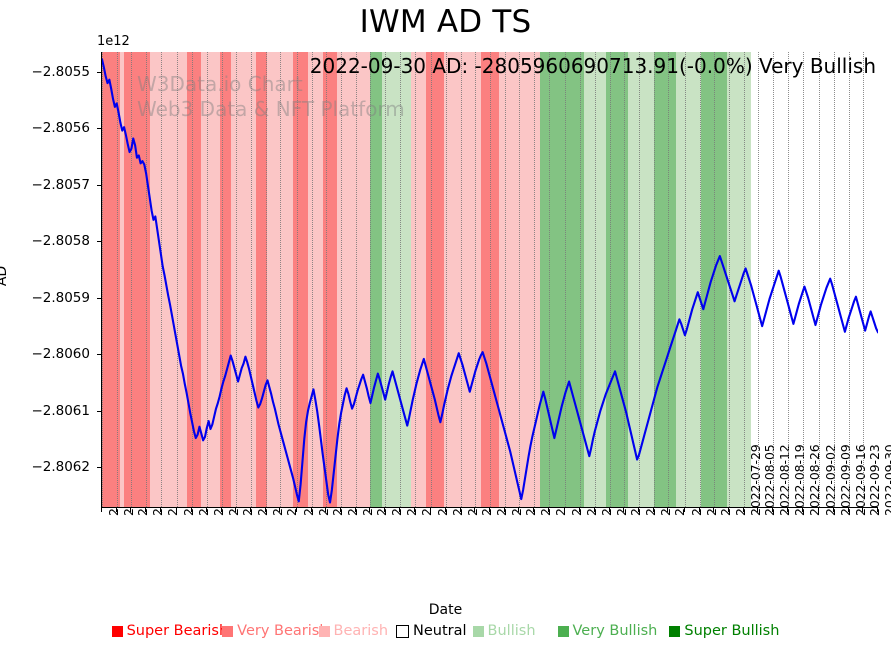 The height and width of the screenshot is (646, 891). What do you see at coordinates (511, 631) in the screenshot?
I see `legend-label: Bullish` at bounding box center [511, 631].